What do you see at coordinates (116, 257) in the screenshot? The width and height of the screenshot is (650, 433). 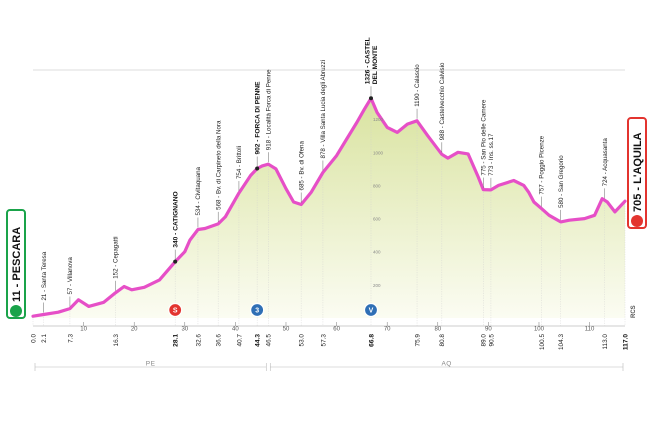 I see `place-label-2: 152 - Cepagatti` at bounding box center [116, 257].